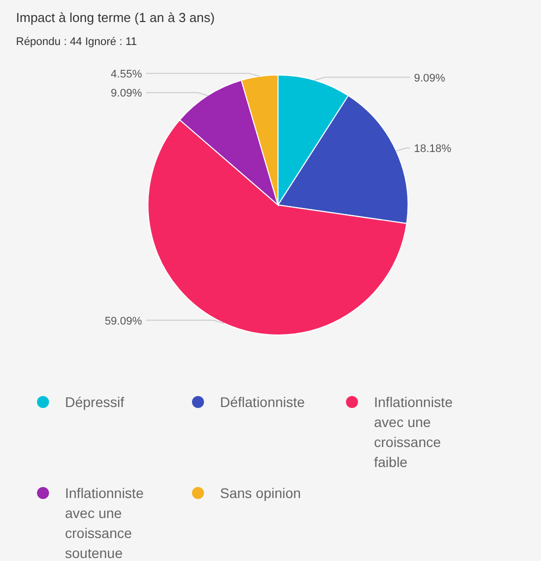 The height and width of the screenshot is (561, 541). Describe the element at coordinates (433, 148) in the screenshot. I see `data-label: 18.18%` at that location.